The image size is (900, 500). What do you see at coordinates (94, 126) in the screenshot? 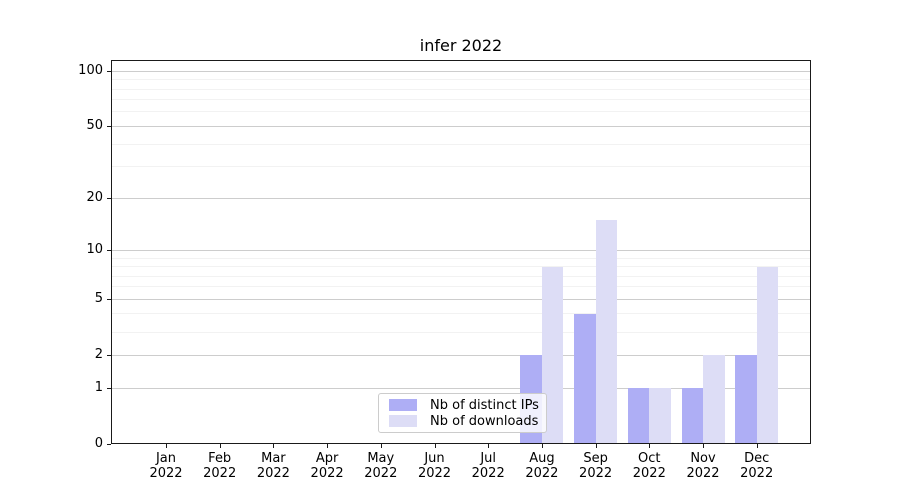
I see `y-tick-label: 50` at bounding box center [94, 126].